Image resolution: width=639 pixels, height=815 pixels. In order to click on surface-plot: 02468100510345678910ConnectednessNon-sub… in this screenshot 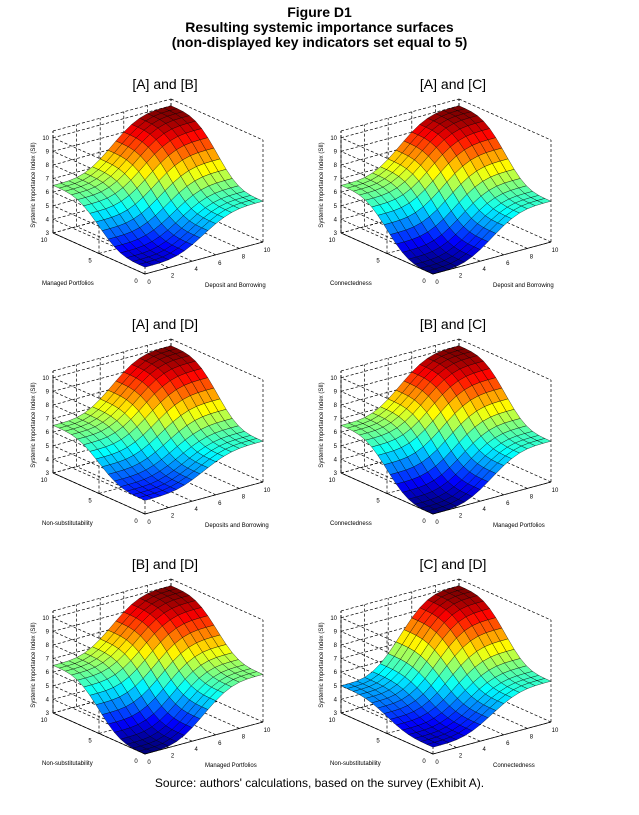, I will do `click(439, 673)`.